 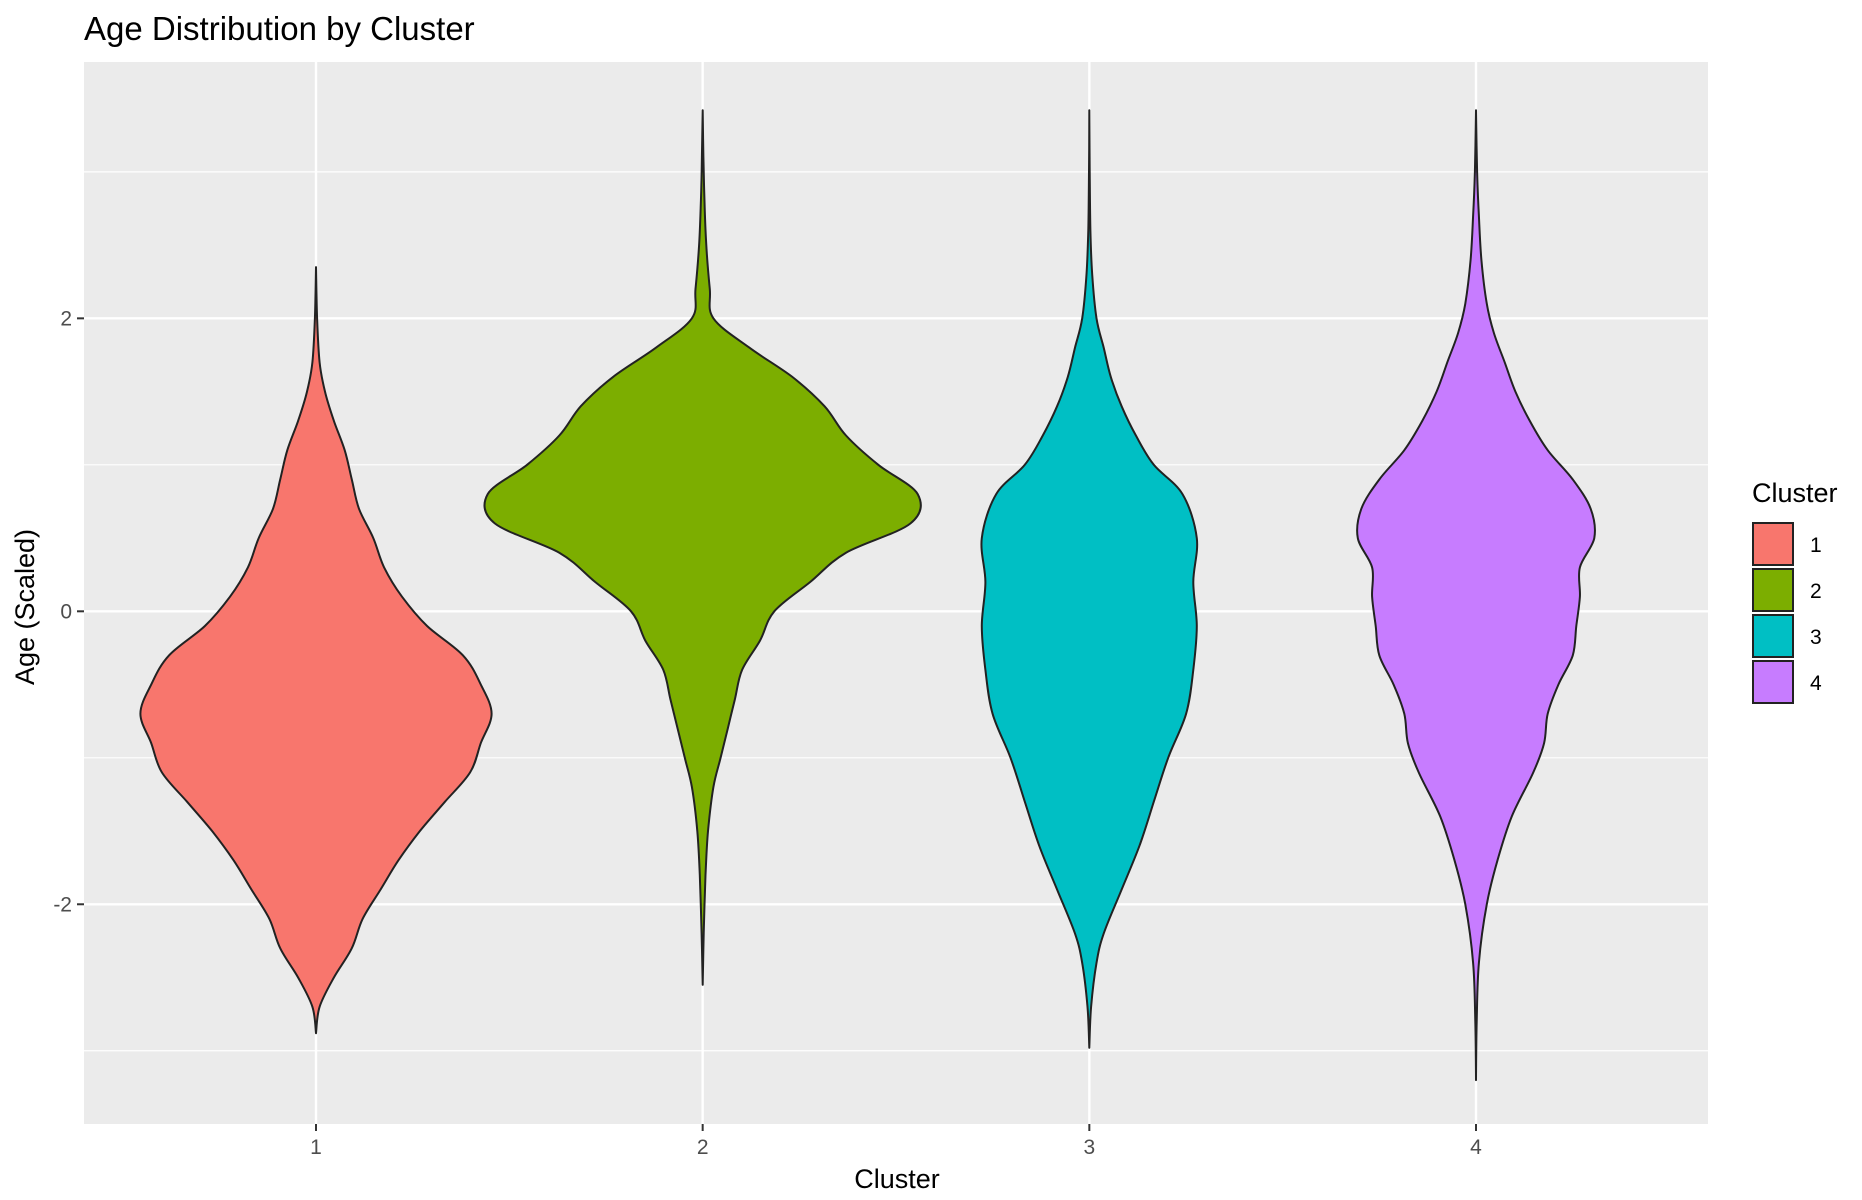 I want to click on legend: Cluster 1 2 3 4, so click(x=1795, y=591).